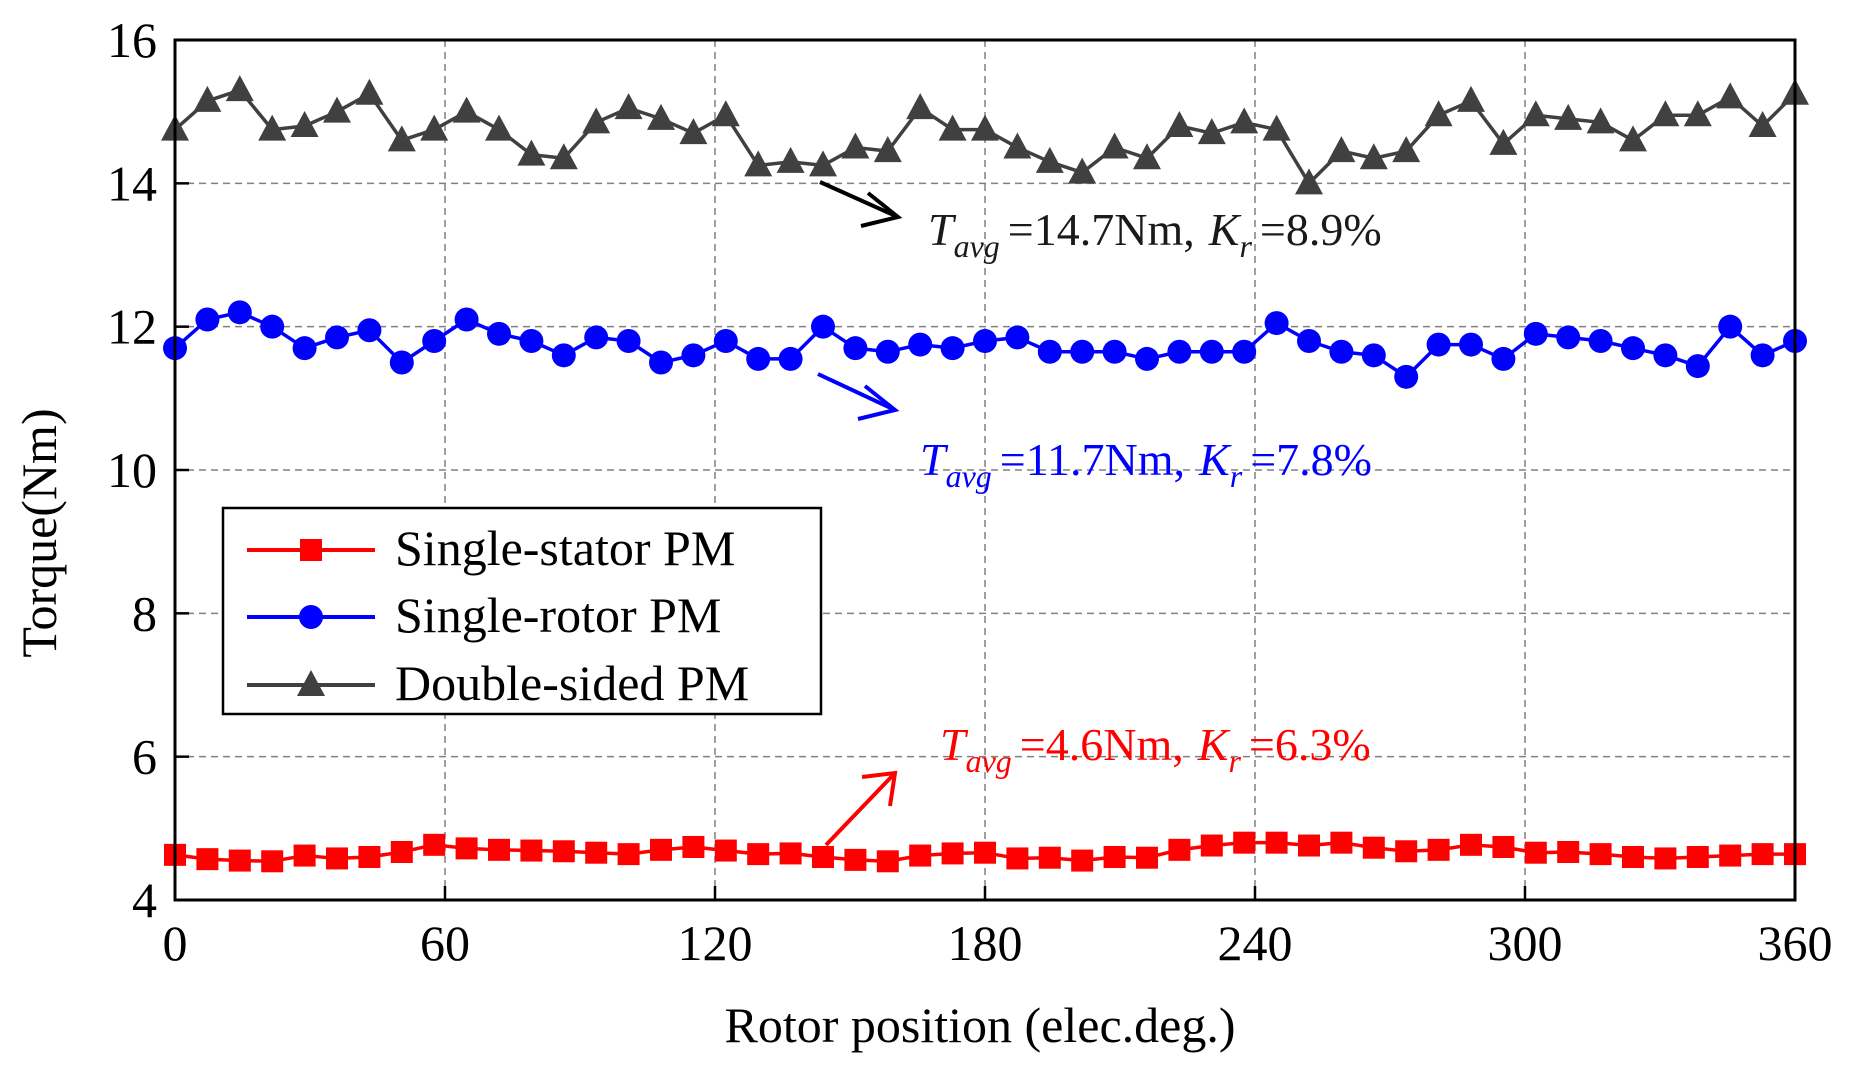 This screenshot has width=1855, height=1066. Describe the element at coordinates (934, 459) in the screenshot. I see `t-symbol: T` at that location.